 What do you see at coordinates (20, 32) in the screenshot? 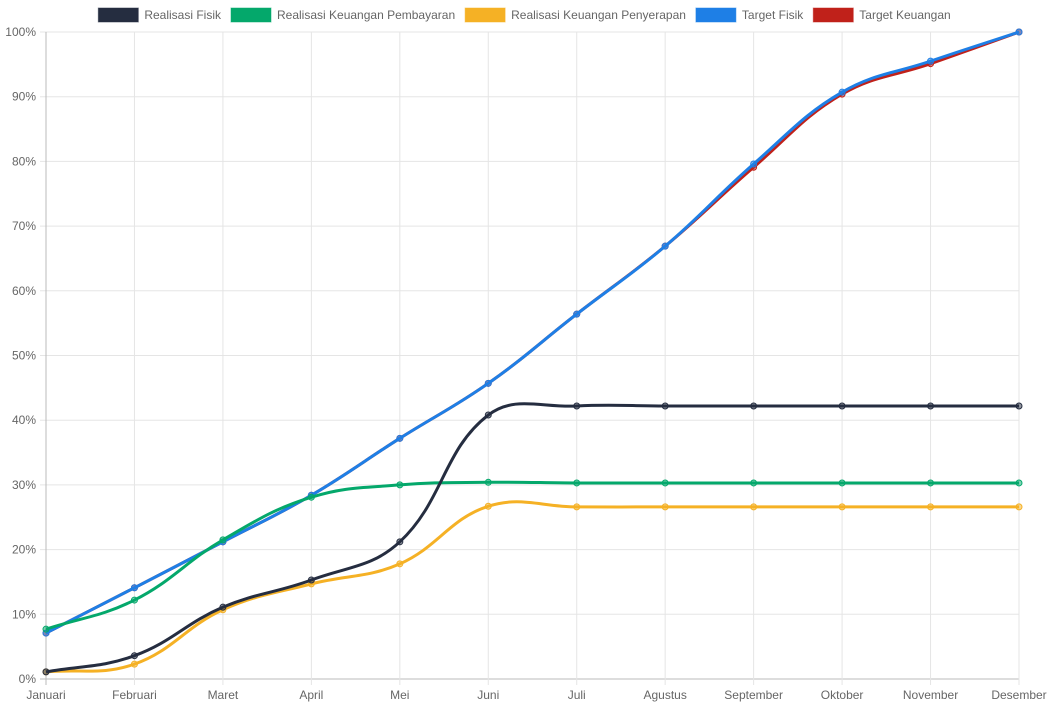
I see `y-tick-label: 100%` at bounding box center [20, 32].